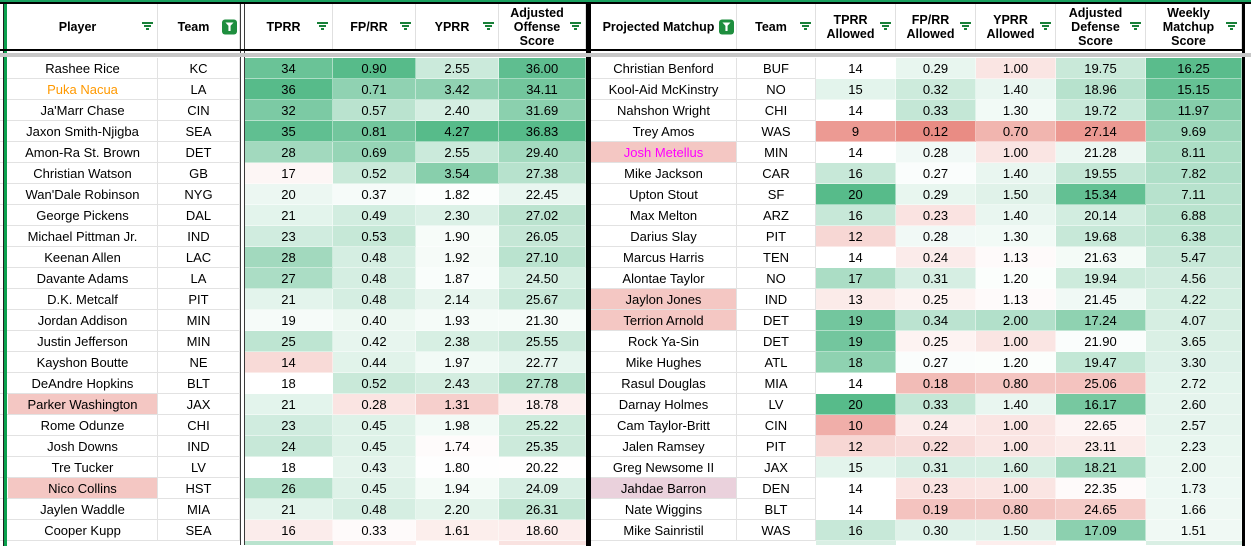 The image size is (1251, 546). What do you see at coordinates (289, 236) in the screenshot?
I see `tprr-cell: 23` at bounding box center [289, 236].